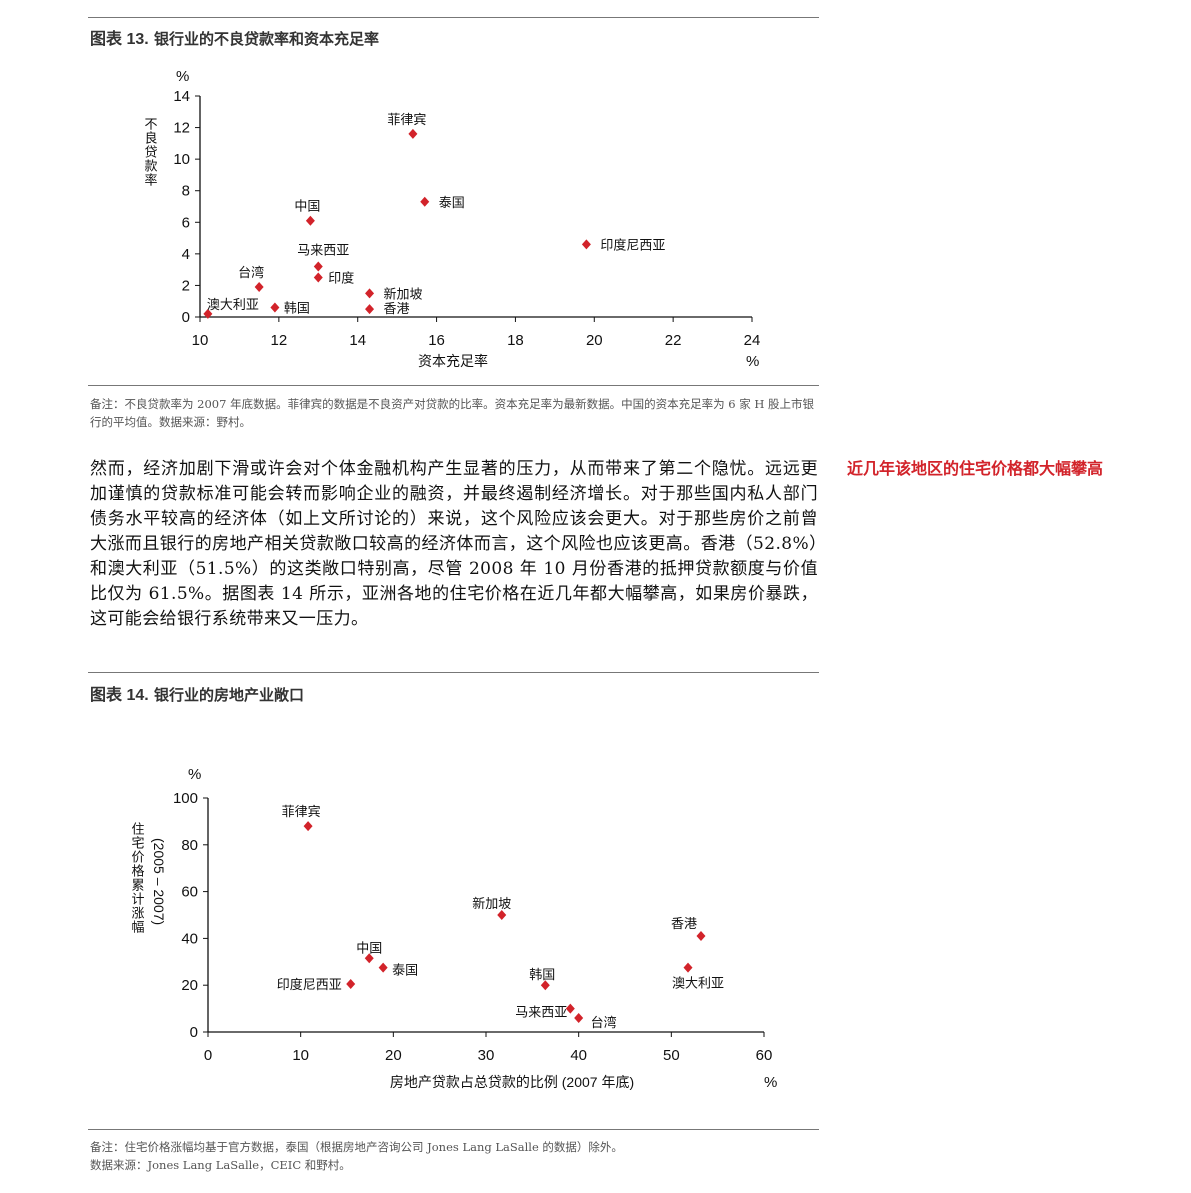 This screenshot has height=1193, width=1191. What do you see at coordinates (578, 1055) in the screenshot?
I see `x-tick-label: 40` at bounding box center [578, 1055].